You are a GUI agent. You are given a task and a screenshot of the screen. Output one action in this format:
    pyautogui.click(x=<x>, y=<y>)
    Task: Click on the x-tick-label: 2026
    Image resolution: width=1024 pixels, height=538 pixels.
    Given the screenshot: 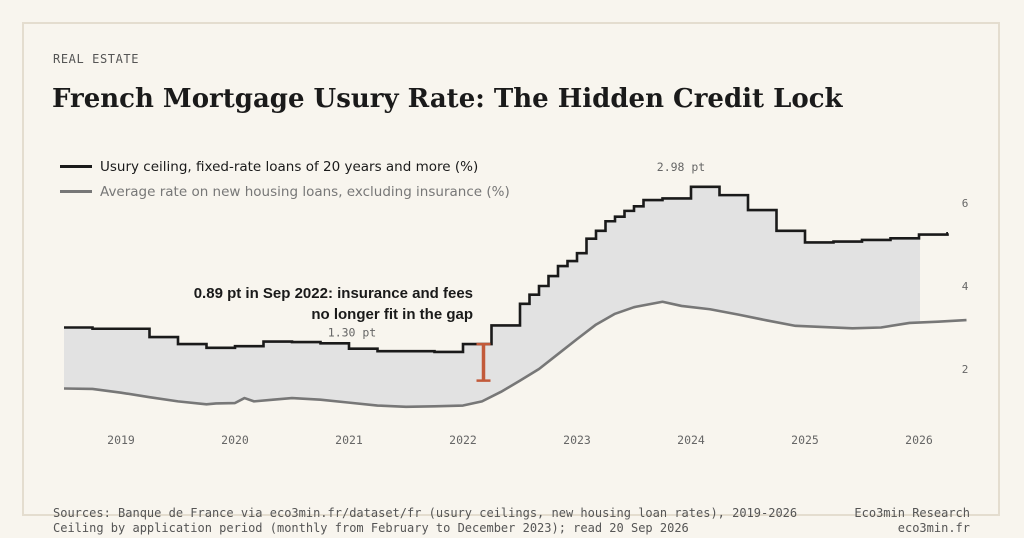 What is the action you would take?
    pyautogui.click(x=919, y=440)
    